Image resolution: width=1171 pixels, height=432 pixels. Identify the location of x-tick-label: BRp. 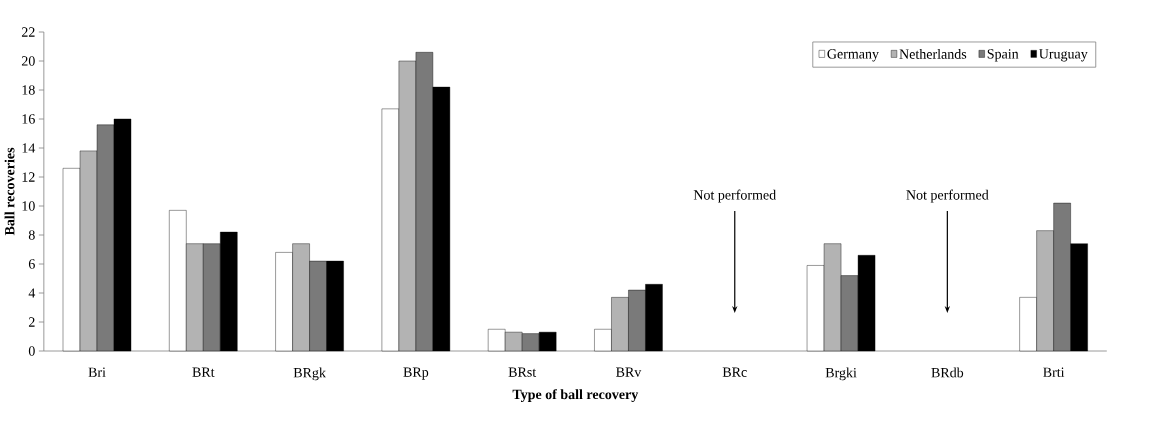
(416, 373).